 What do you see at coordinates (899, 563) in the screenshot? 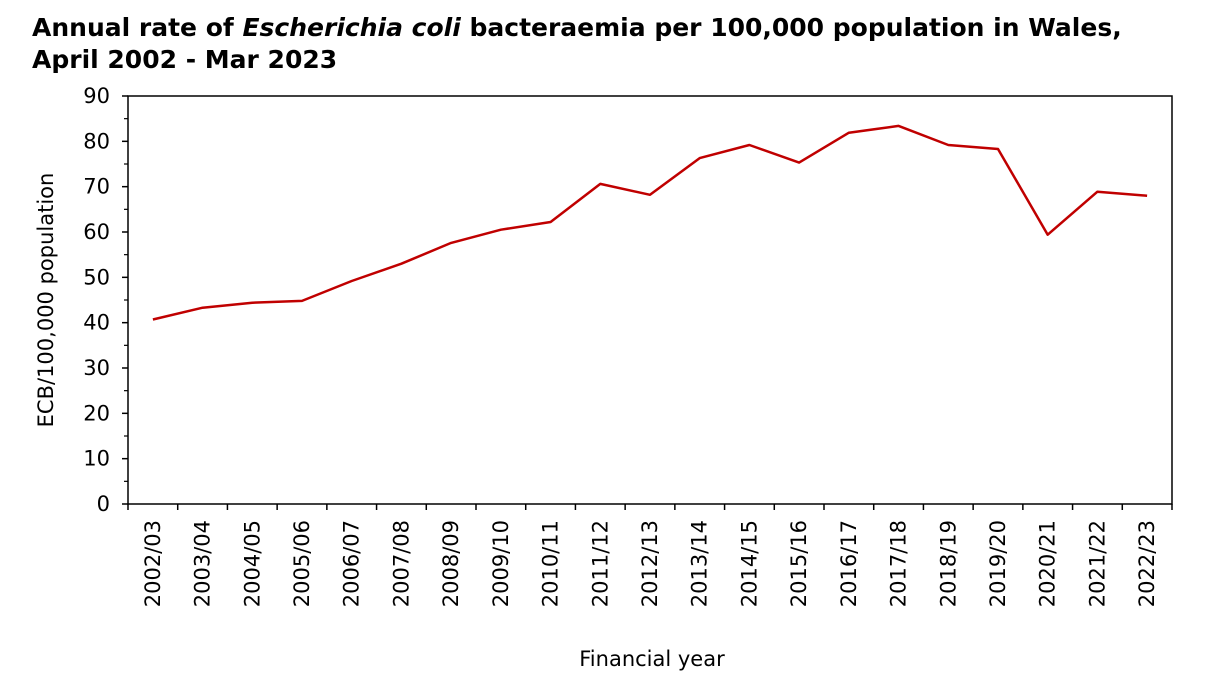
I see `x-tick-label: 2017/18` at bounding box center [899, 563].